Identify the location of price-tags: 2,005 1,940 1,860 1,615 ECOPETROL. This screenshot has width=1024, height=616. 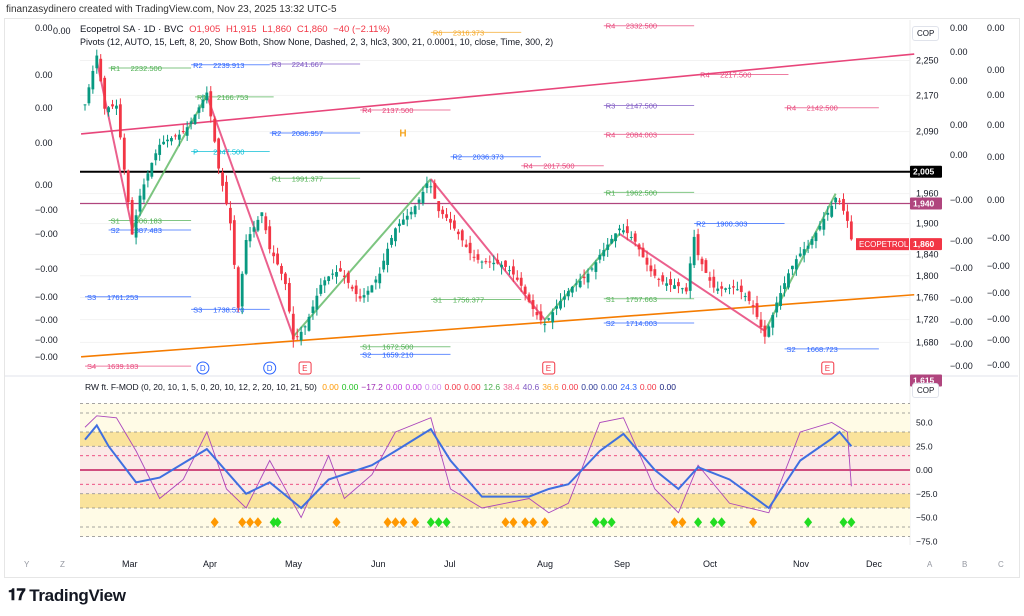
(899, 276).